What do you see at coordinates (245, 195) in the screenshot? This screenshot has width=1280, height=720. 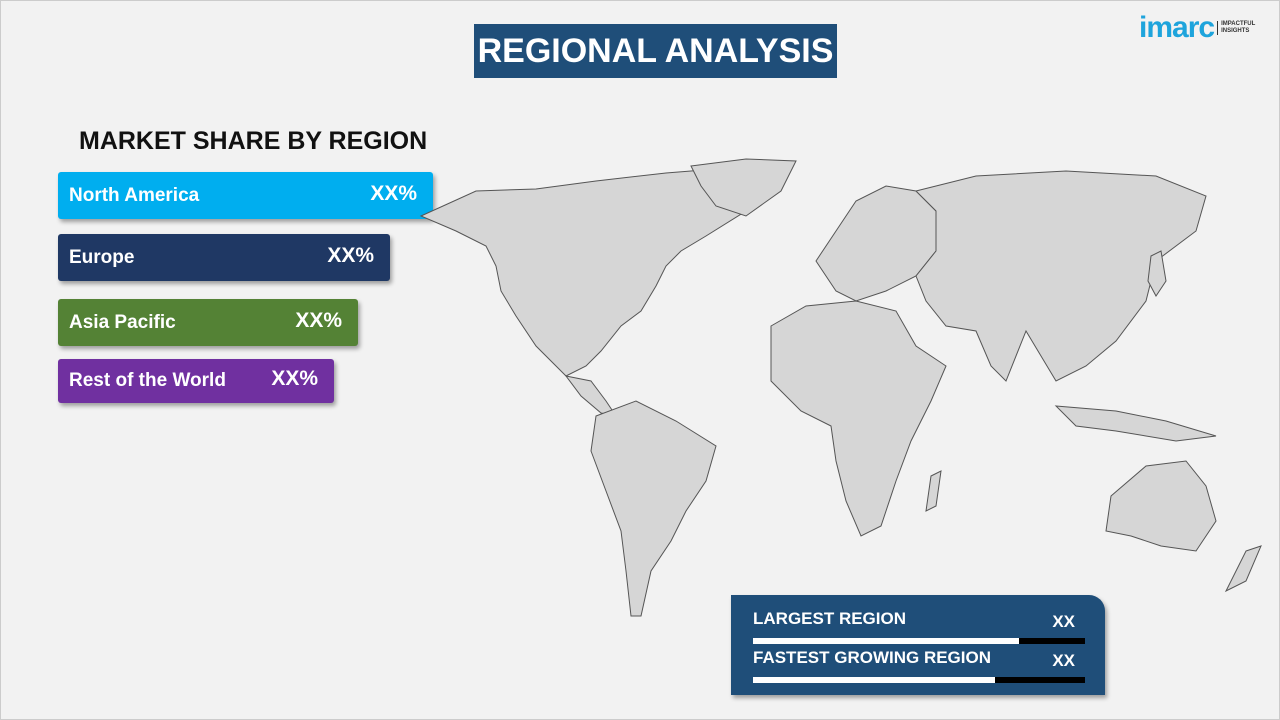 I see `region-bar-north-america: North America XX%` at bounding box center [245, 195].